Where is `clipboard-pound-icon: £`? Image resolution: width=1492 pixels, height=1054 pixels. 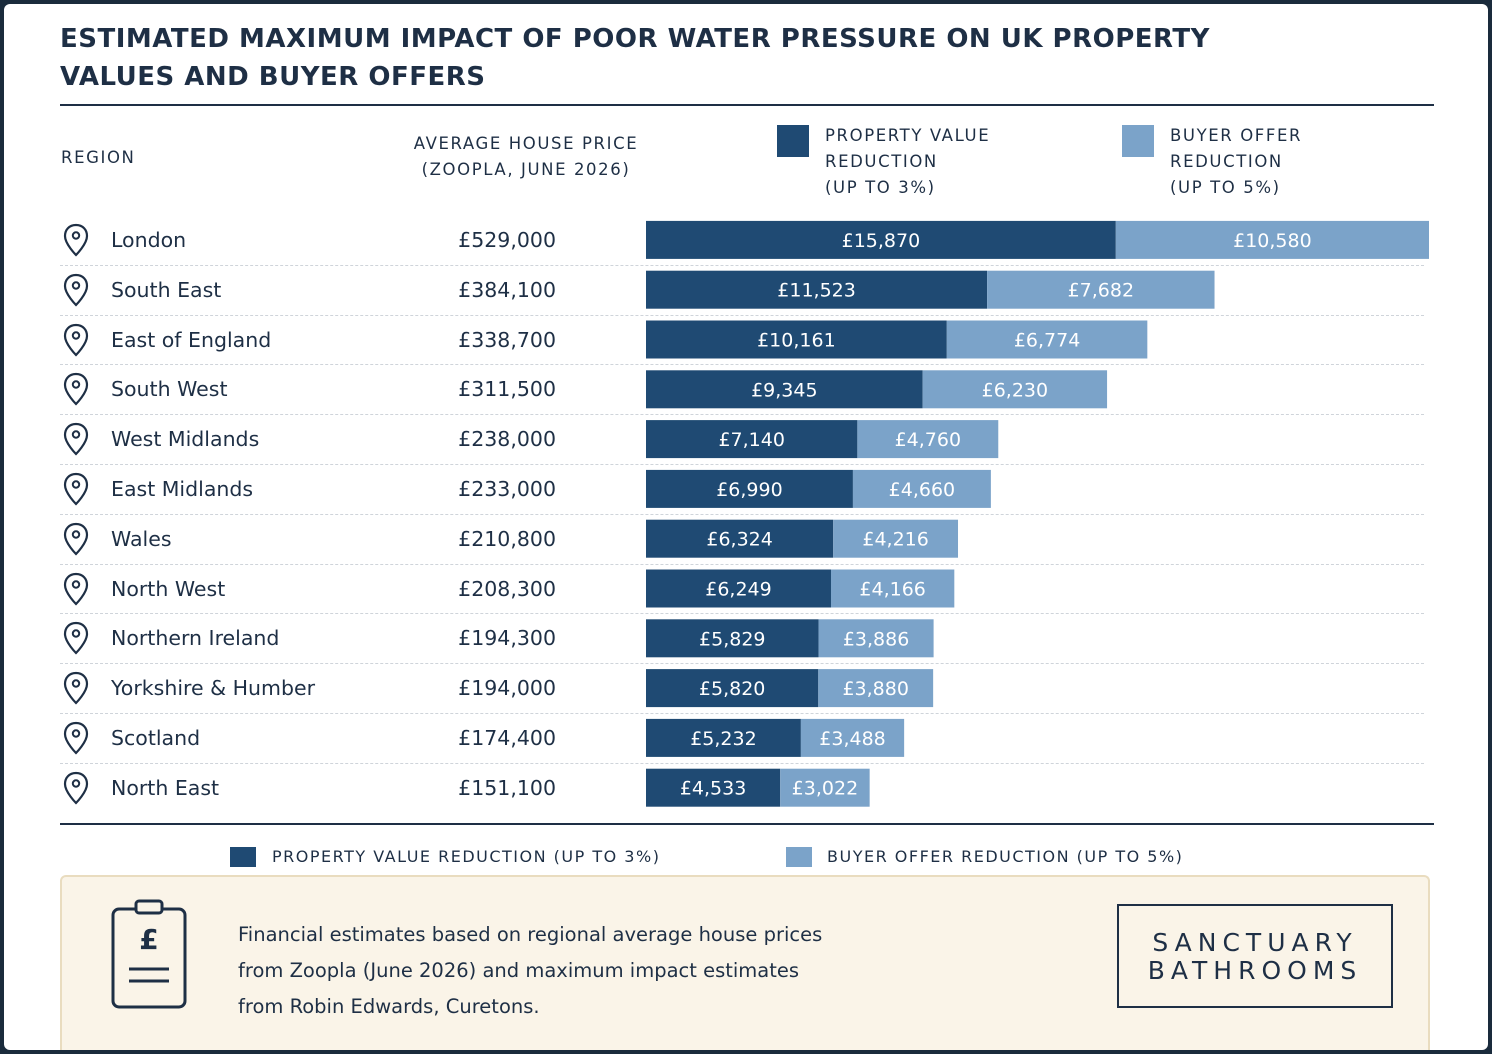 clipboard-pound-icon: £ is located at coordinates (149, 954).